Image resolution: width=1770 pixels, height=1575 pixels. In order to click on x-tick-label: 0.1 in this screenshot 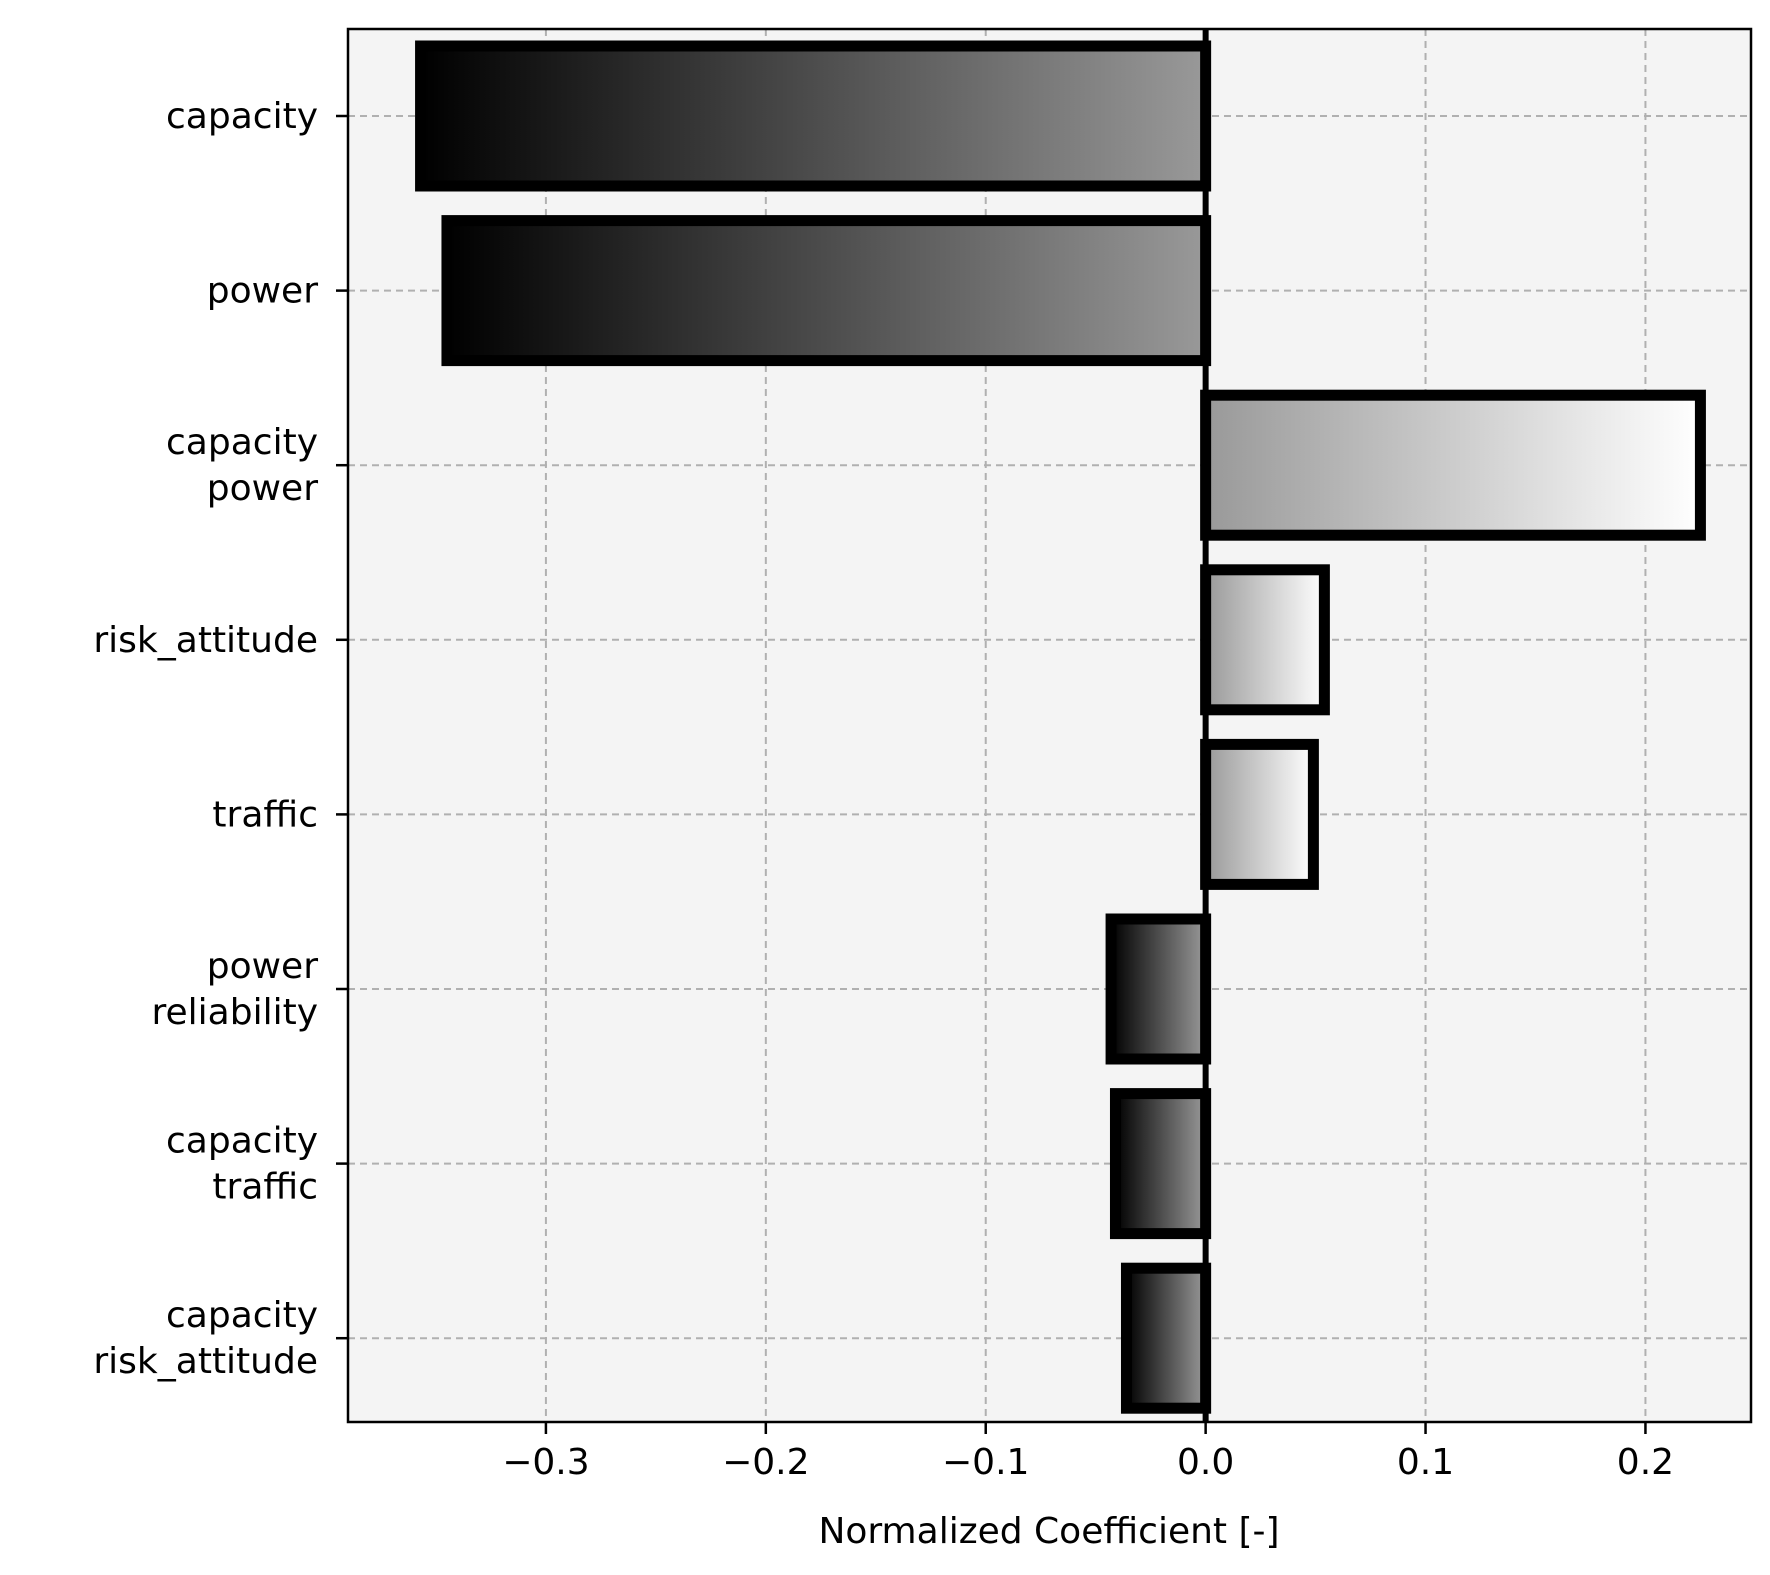, I will do `click(1425, 1462)`.